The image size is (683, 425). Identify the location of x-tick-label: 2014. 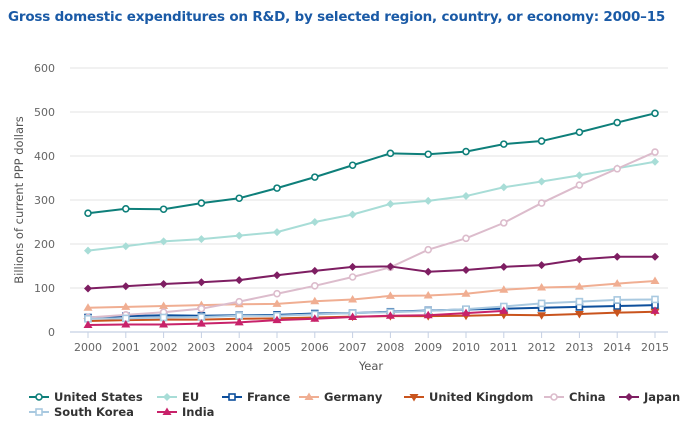
(617, 347).